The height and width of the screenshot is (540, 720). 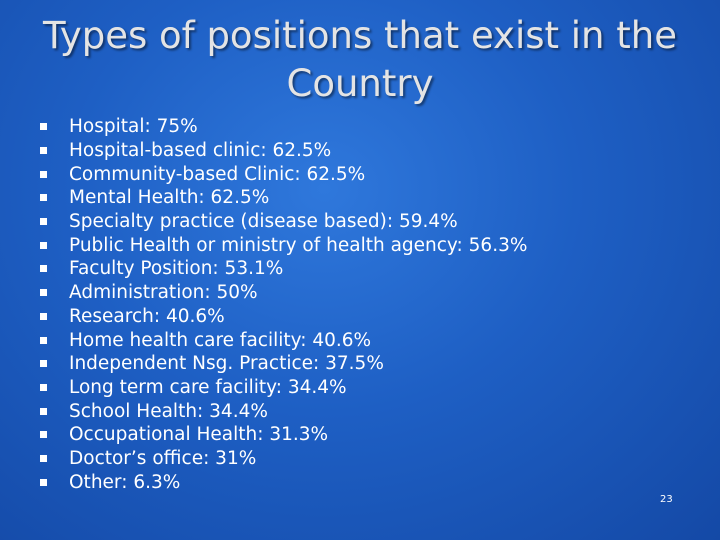 I want to click on list-item-text: Home health care facility: 40.6%, so click(x=220, y=340).